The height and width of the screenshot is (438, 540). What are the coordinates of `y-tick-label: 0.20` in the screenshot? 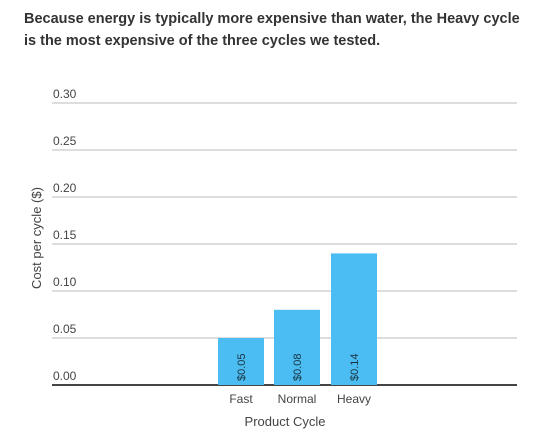 It's located at (65, 188).